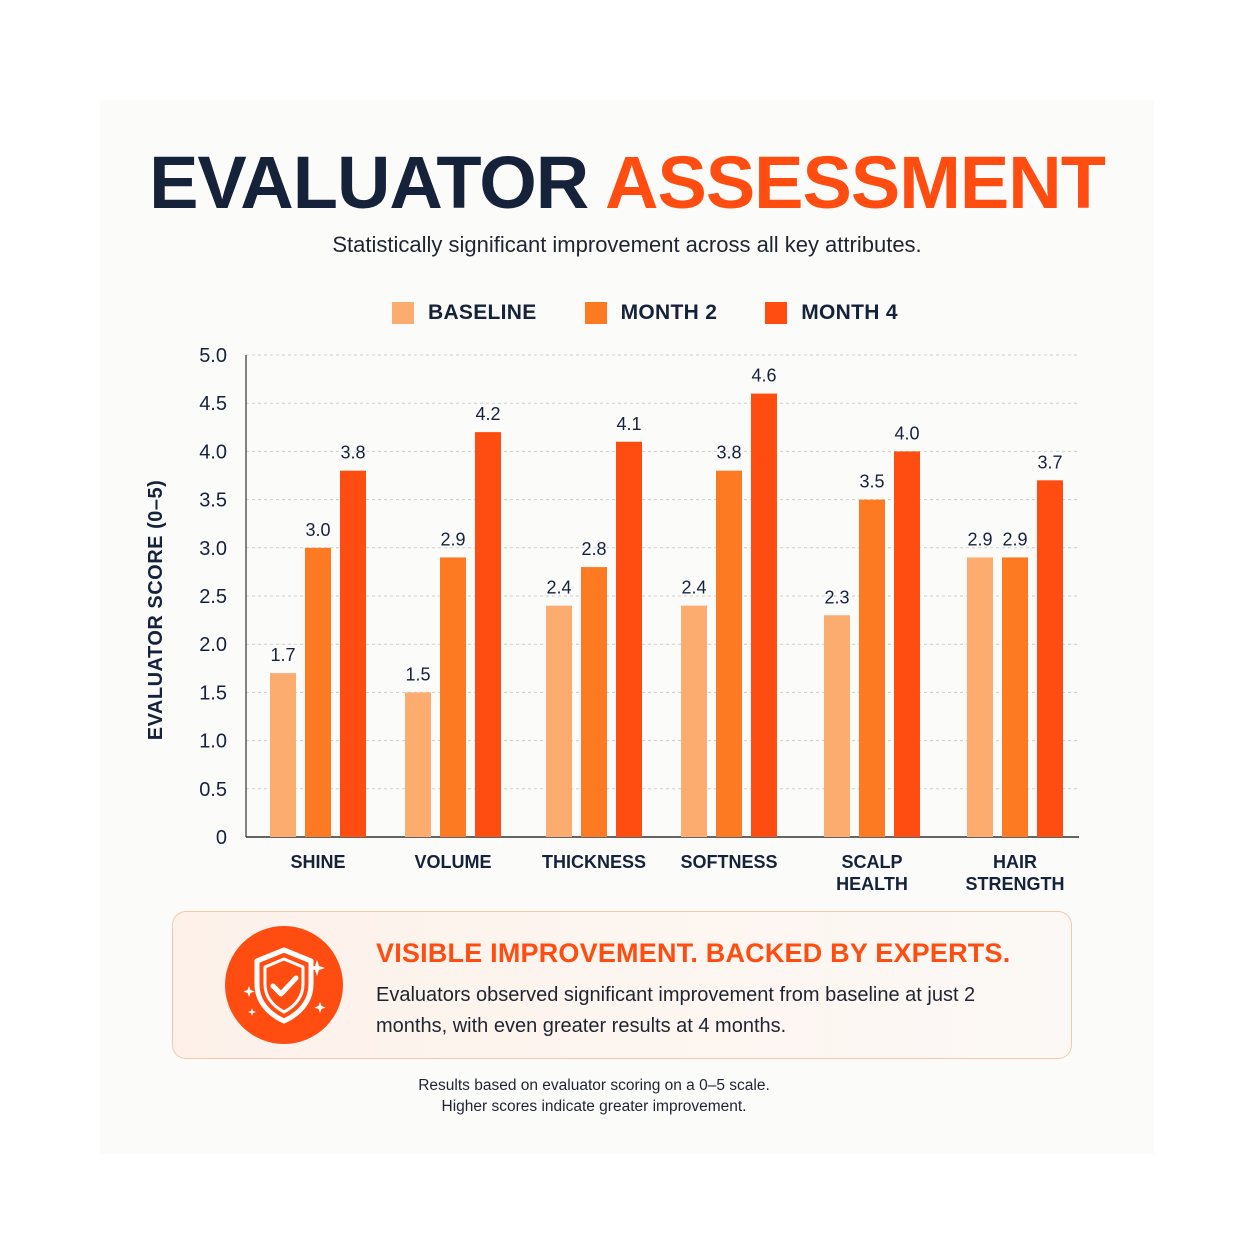 The image size is (1254, 1254). I want to click on legend-label-month-2: MONTH 2, so click(669, 312).